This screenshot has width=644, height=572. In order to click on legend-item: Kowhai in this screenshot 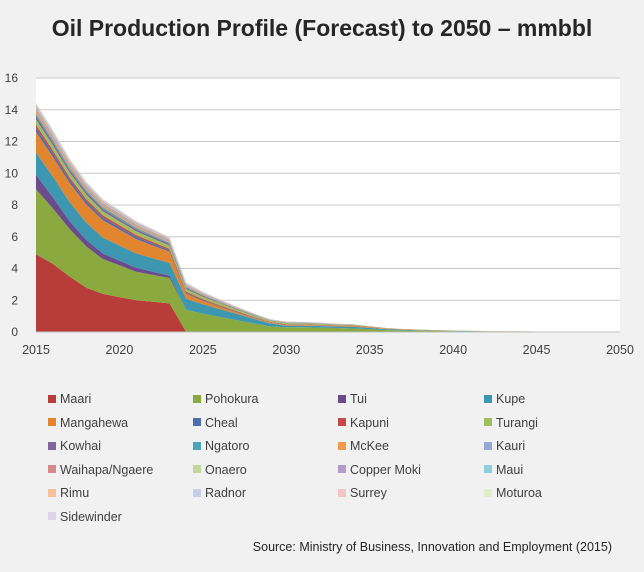, I will do `click(74, 446)`.